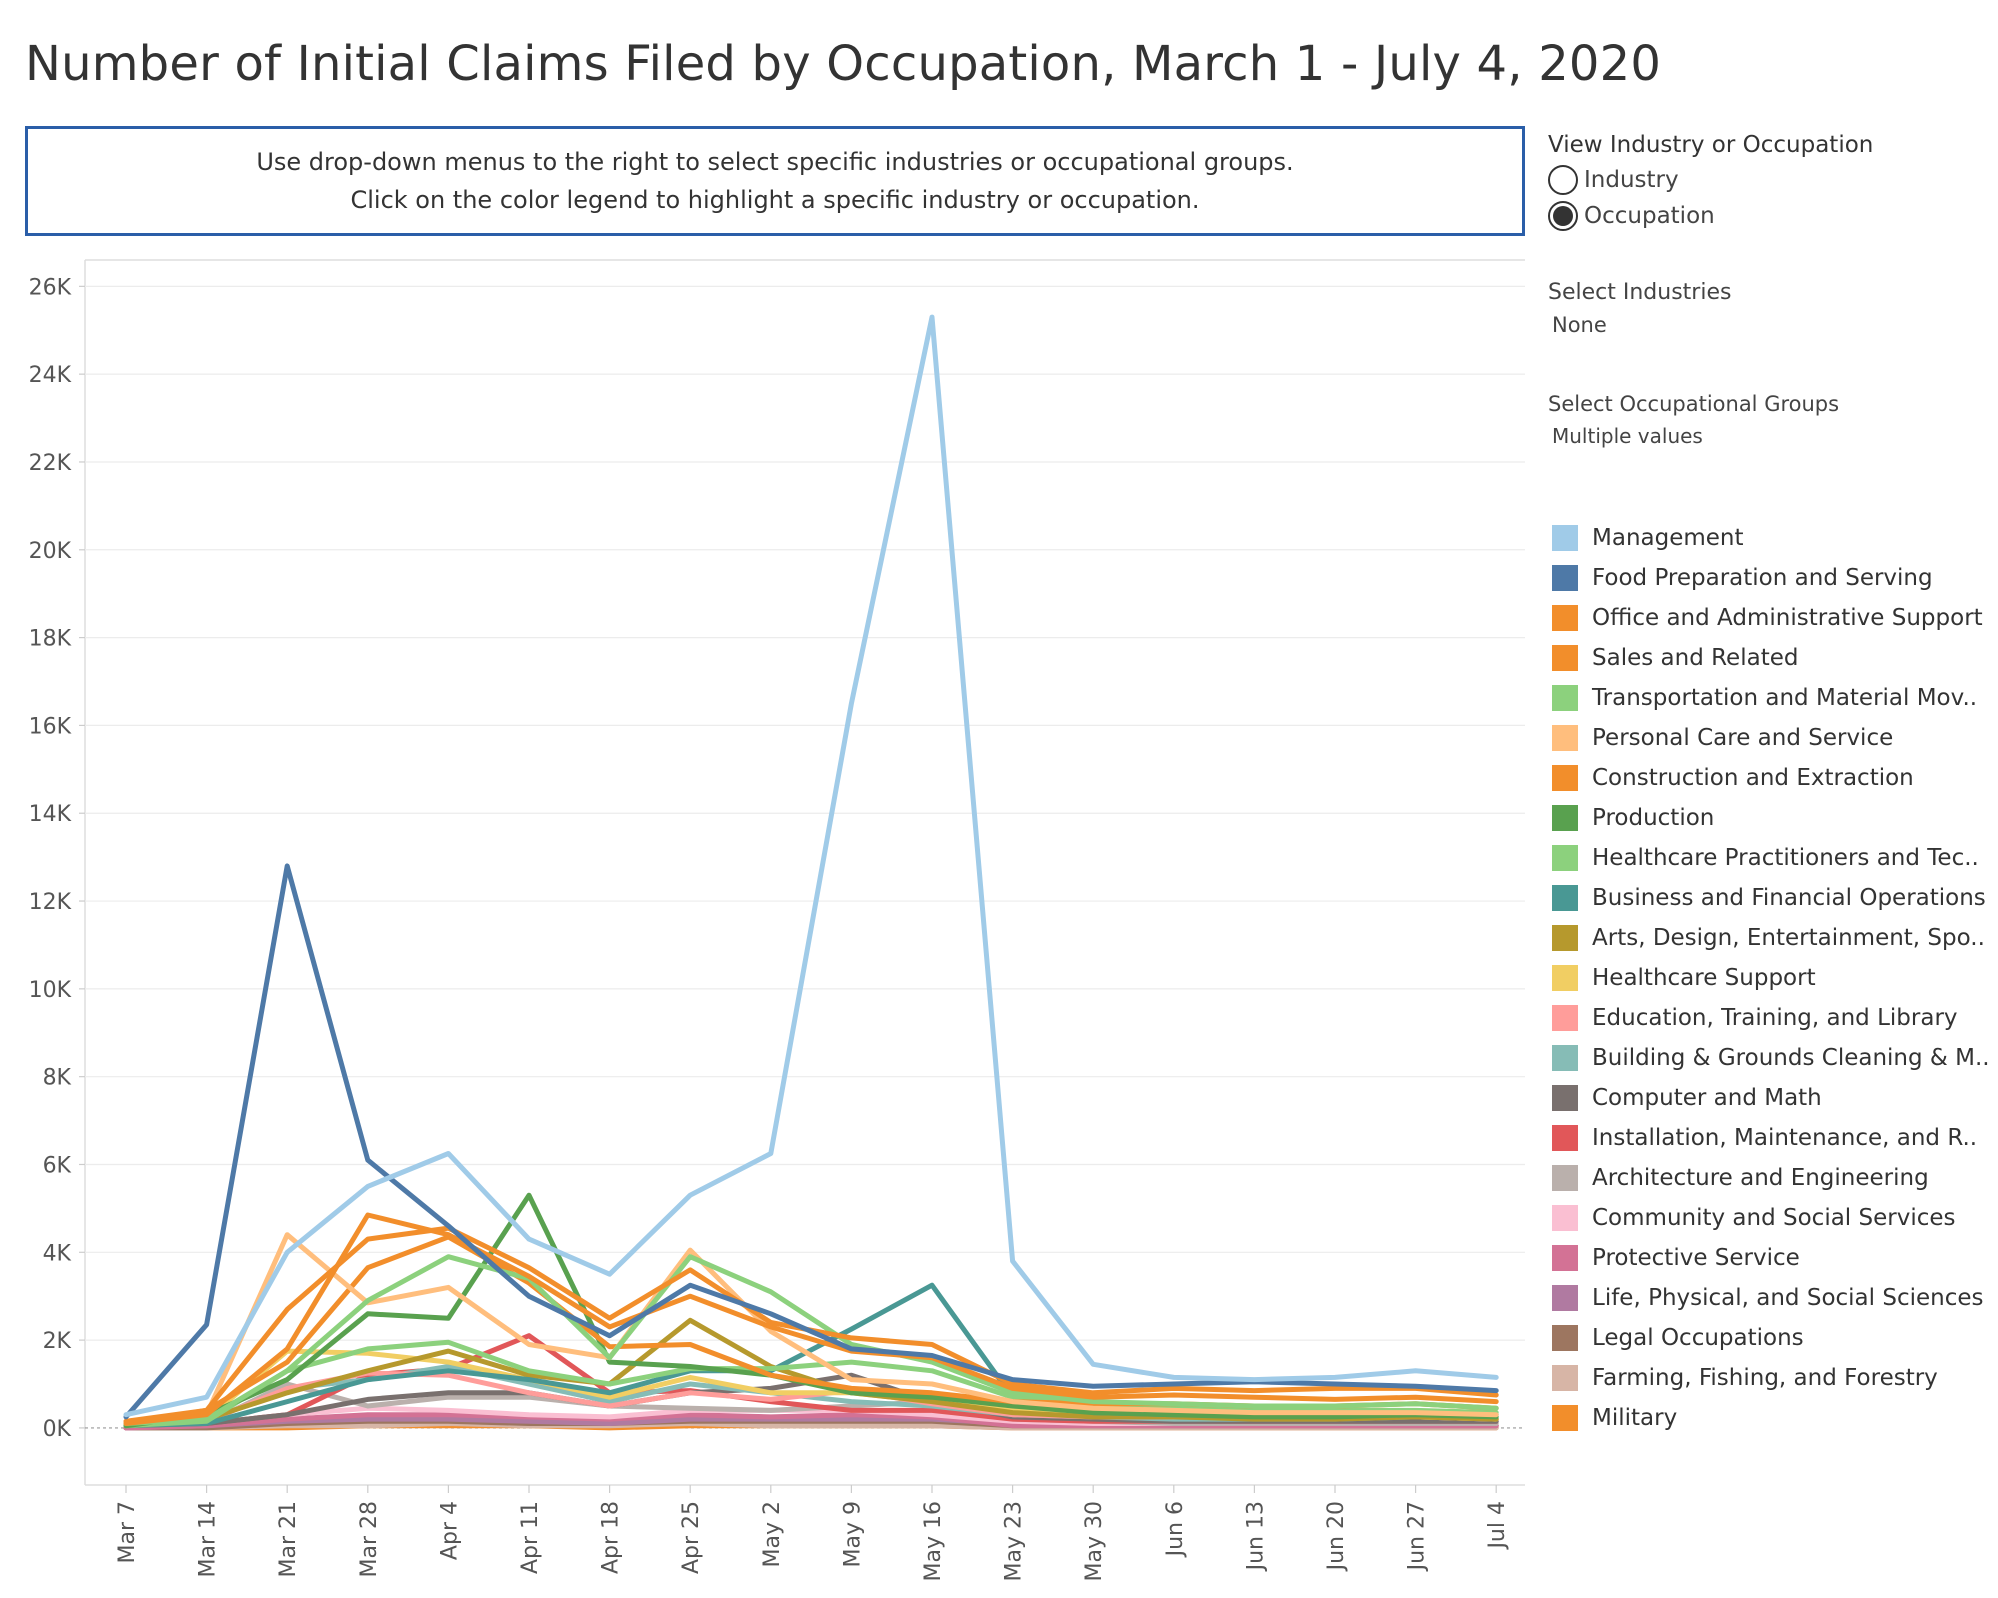 Image resolution: width=1998 pixels, height=1598 pixels. Describe the element at coordinates (1640, 292) in the screenshot. I see `industries-filter-title: Select Industries` at that location.